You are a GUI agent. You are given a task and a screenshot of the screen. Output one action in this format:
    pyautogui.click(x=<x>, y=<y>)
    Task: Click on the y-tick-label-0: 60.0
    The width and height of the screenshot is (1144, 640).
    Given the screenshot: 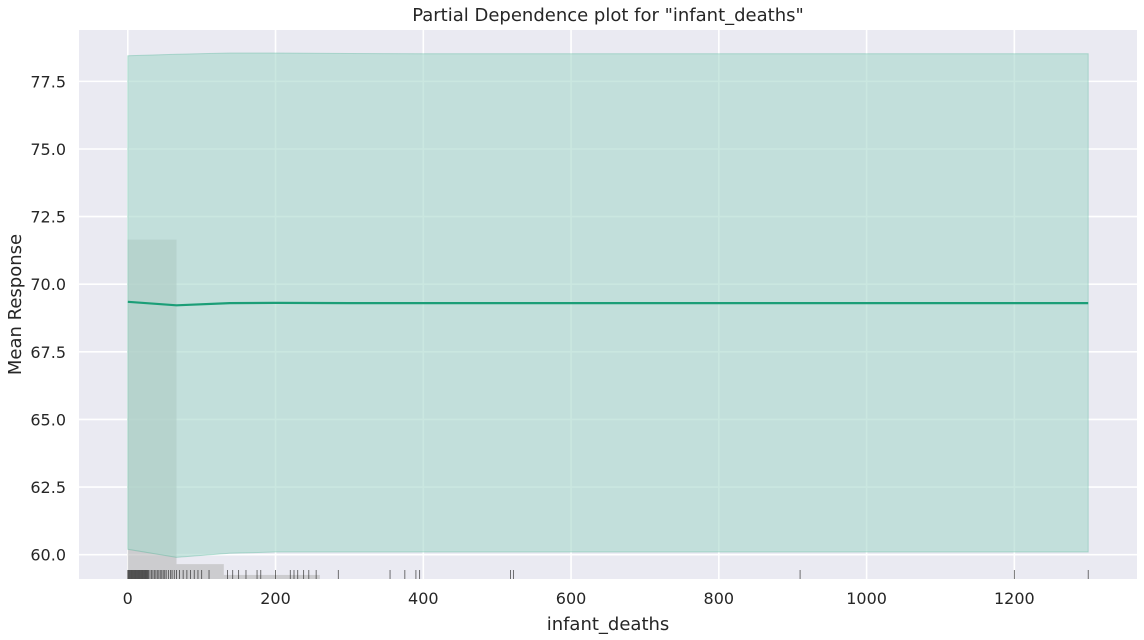 What is the action you would take?
    pyautogui.click(x=48, y=555)
    